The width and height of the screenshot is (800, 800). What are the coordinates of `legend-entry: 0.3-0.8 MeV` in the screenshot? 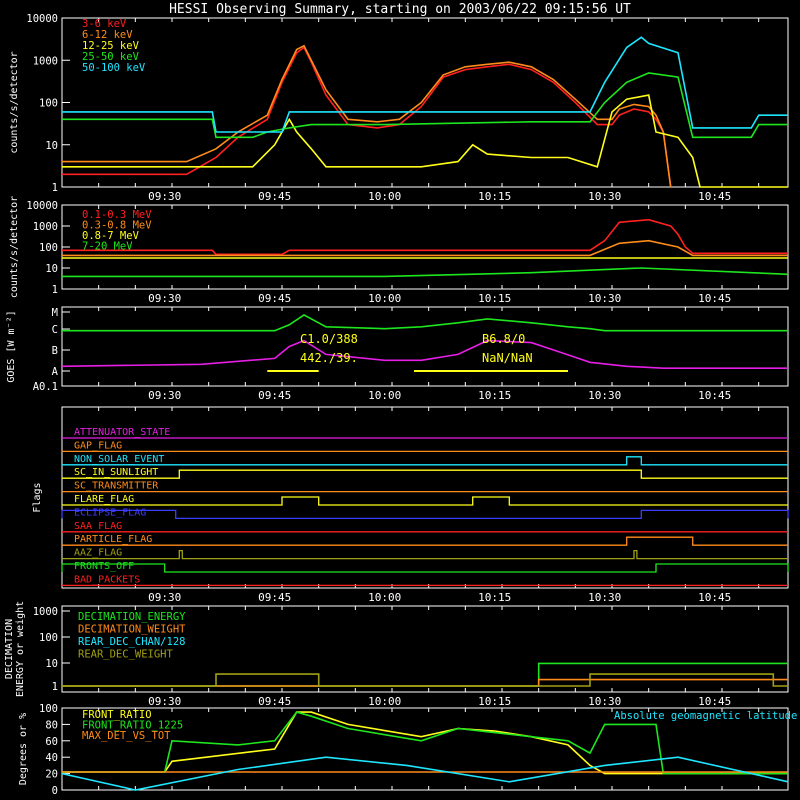 It's located at (117, 226).